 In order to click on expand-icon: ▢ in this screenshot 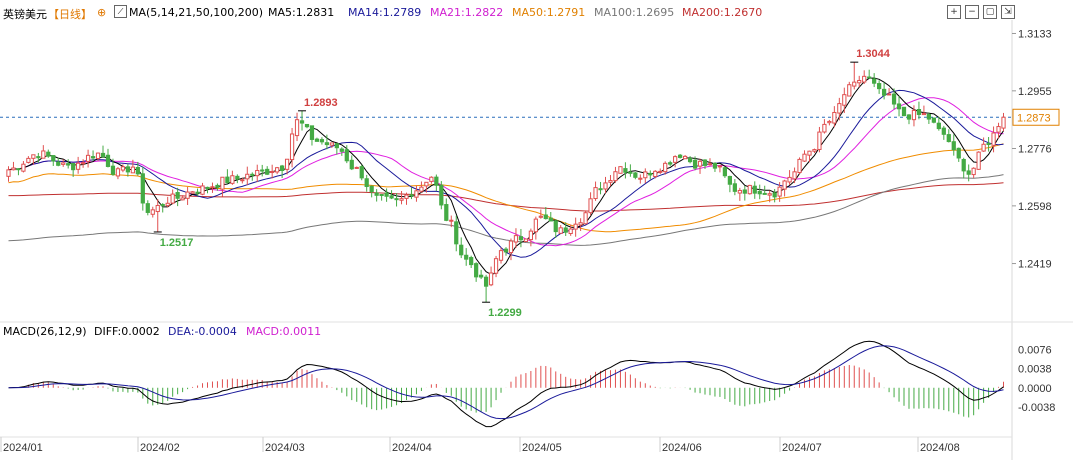, I will do `click(990, 12)`.